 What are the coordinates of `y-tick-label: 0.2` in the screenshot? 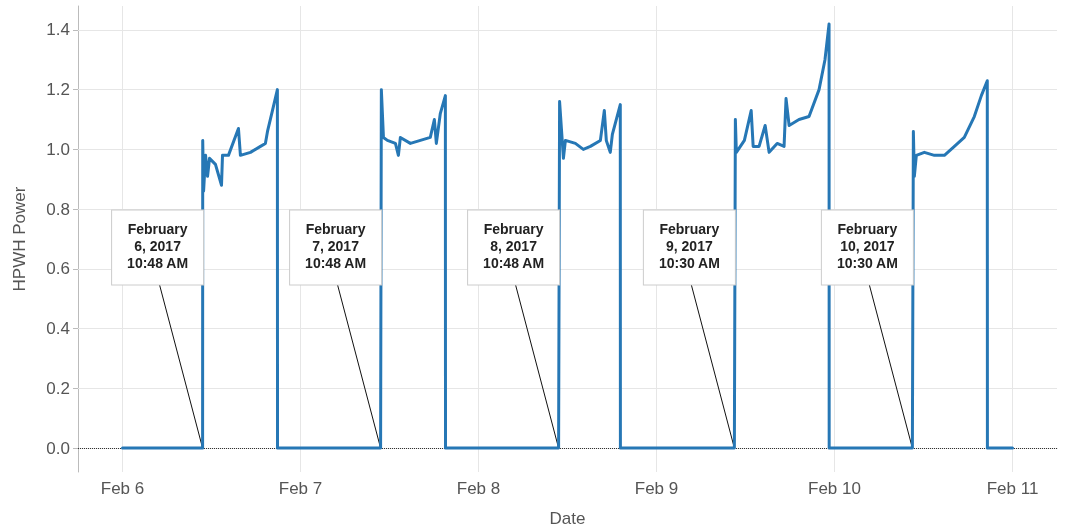 It's located at (58, 388).